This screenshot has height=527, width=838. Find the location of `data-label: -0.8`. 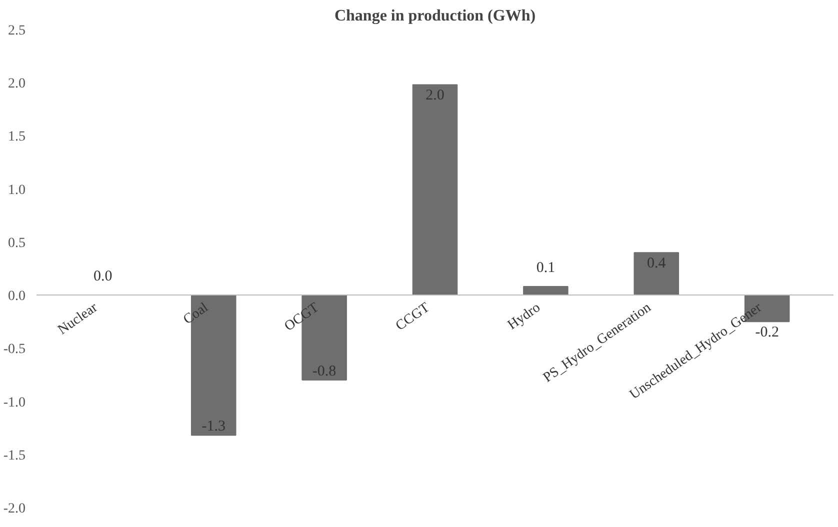

data-label: -0.8 is located at coordinates (324, 371).